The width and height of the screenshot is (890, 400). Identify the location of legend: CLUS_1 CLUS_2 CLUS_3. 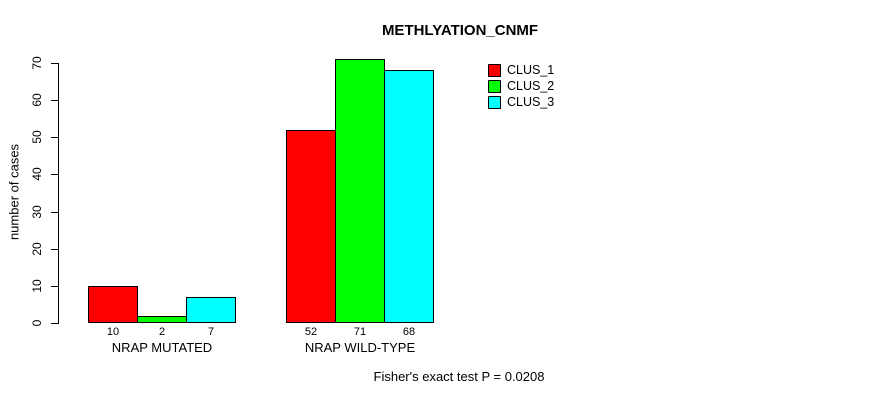
(521, 86).